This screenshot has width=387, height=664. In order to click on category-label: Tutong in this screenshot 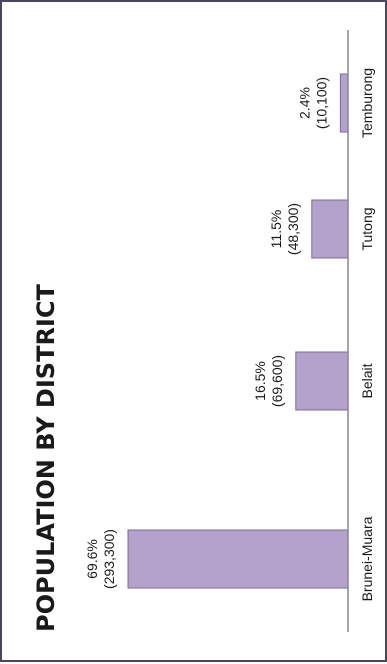, I will do `click(367, 228)`.